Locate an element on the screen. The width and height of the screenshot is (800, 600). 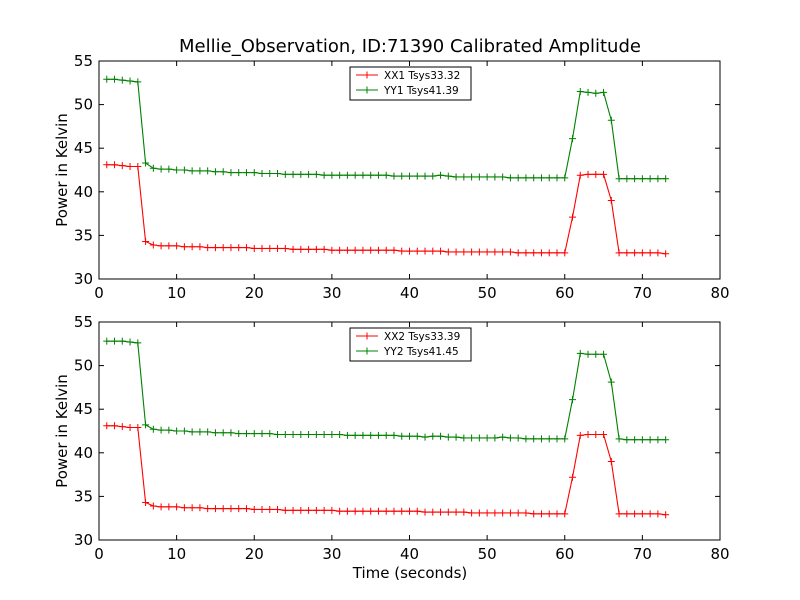
chart-1-x-tick-label: 10 is located at coordinates (176, 293).